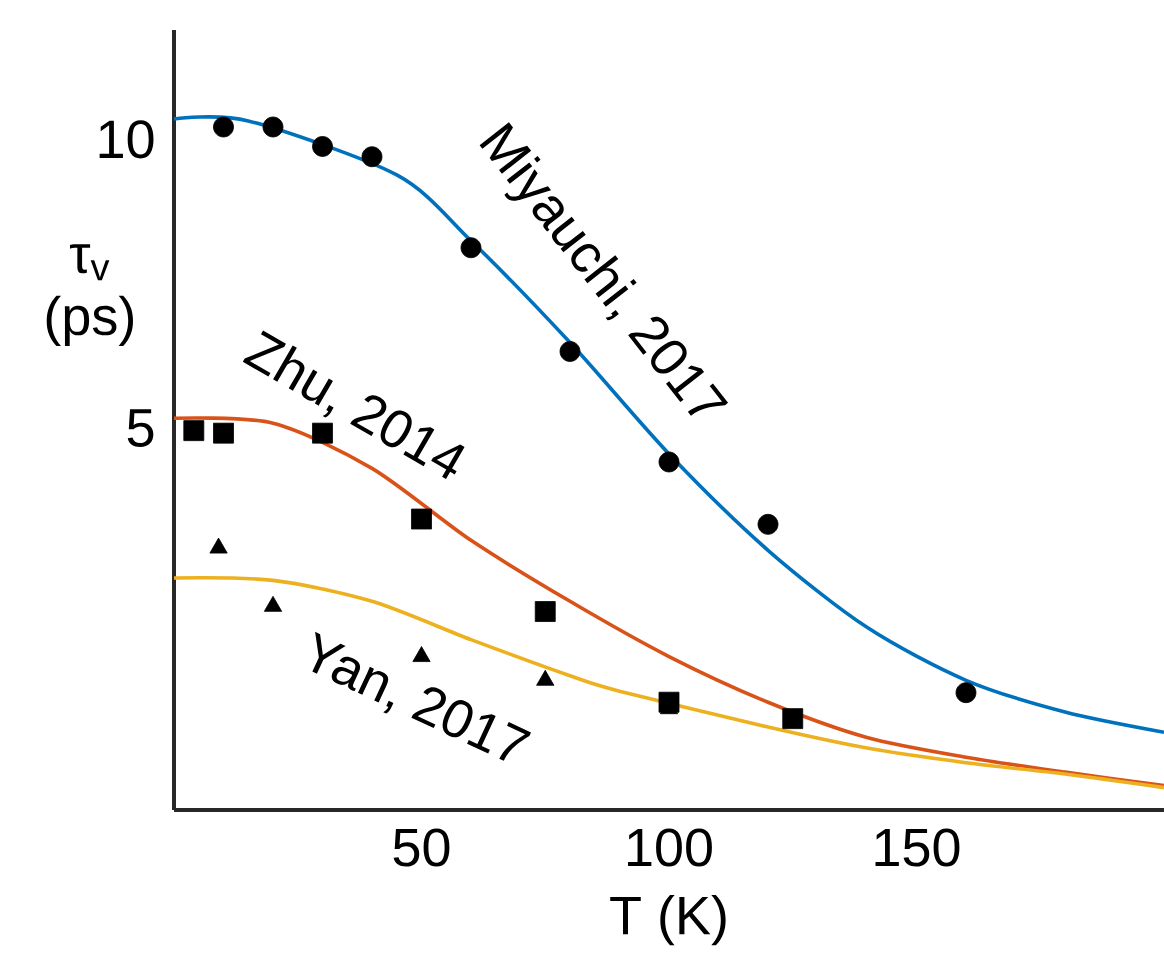 Image resolution: width=1164 pixels, height=969 pixels. I want to click on text: Yan, 2017, so click(421, 696).